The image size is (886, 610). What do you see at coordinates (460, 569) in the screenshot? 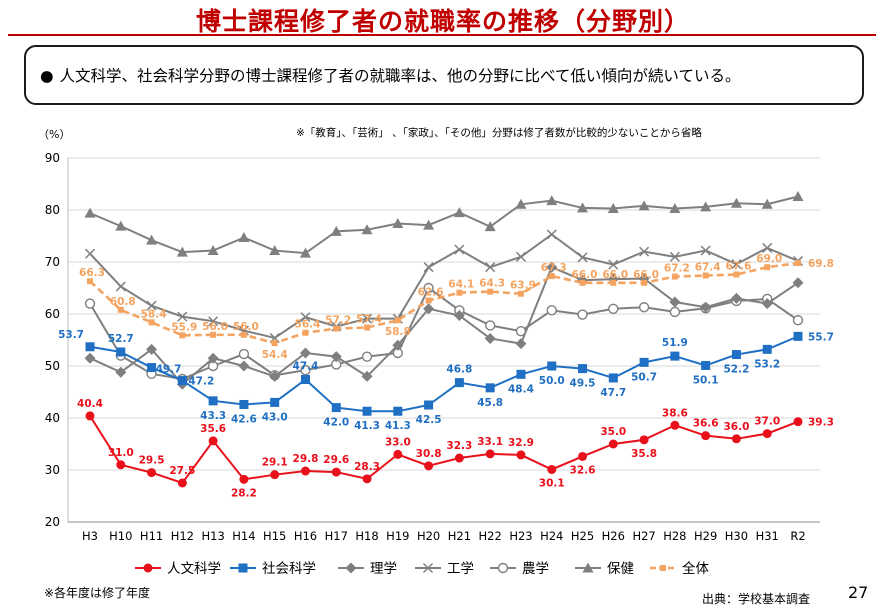
I see `legend-label: 工学` at bounding box center [460, 569].